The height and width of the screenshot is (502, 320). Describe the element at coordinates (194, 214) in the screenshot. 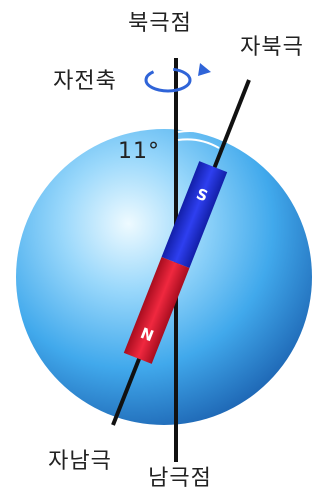

I see `magnet-south-half` at that location.